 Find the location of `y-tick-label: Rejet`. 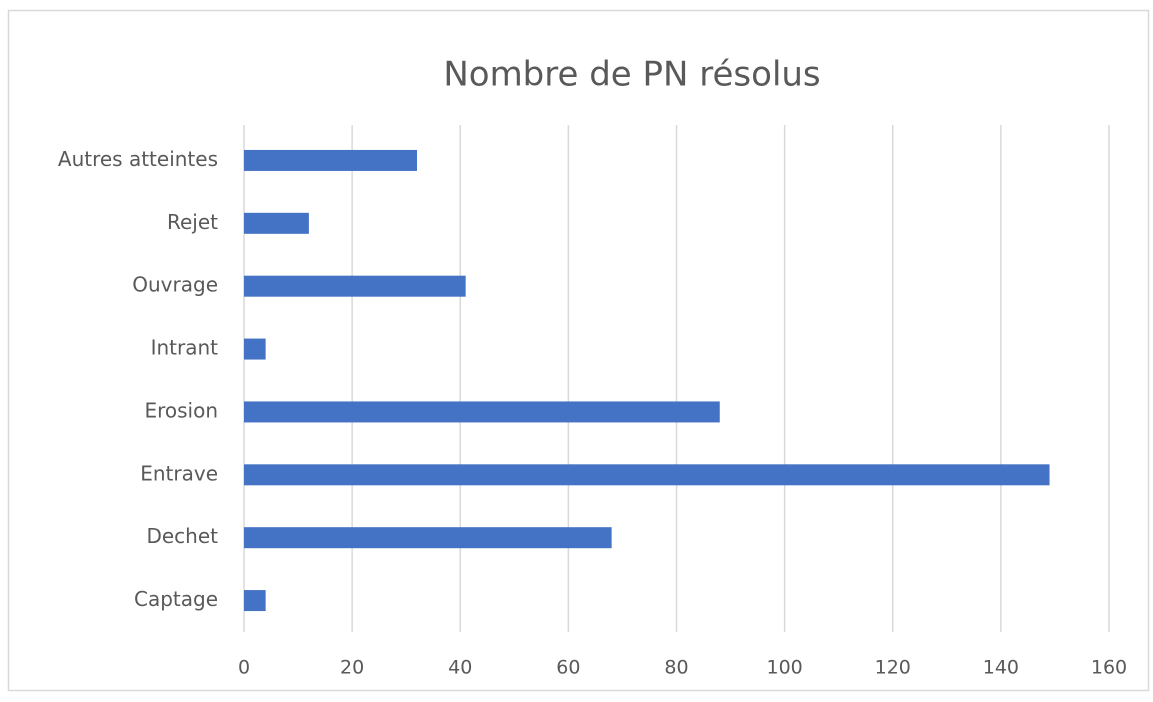

y-tick-label: Rejet is located at coordinates (192, 222).